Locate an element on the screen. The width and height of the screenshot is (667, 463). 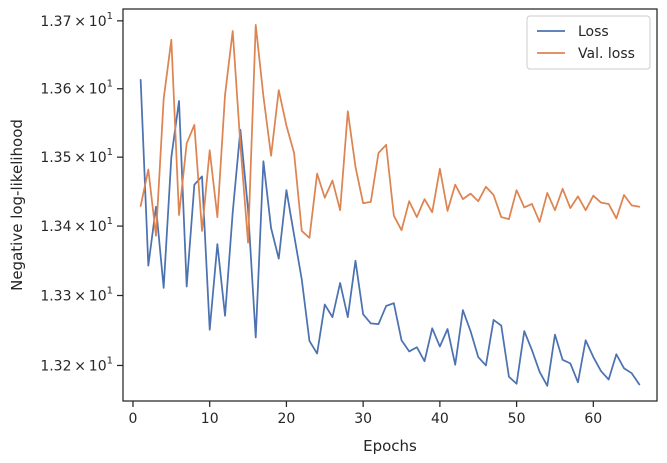
legend-box is located at coordinates (588, 42).